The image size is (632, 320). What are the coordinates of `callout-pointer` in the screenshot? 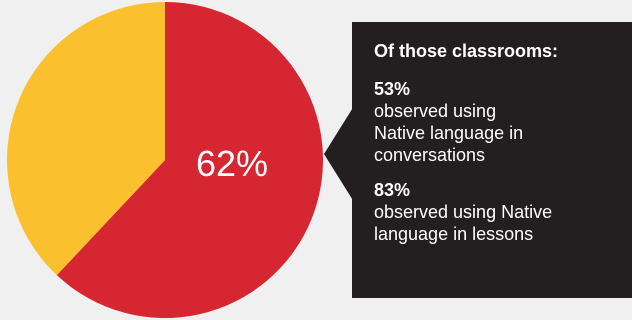 It's located at (339, 154).